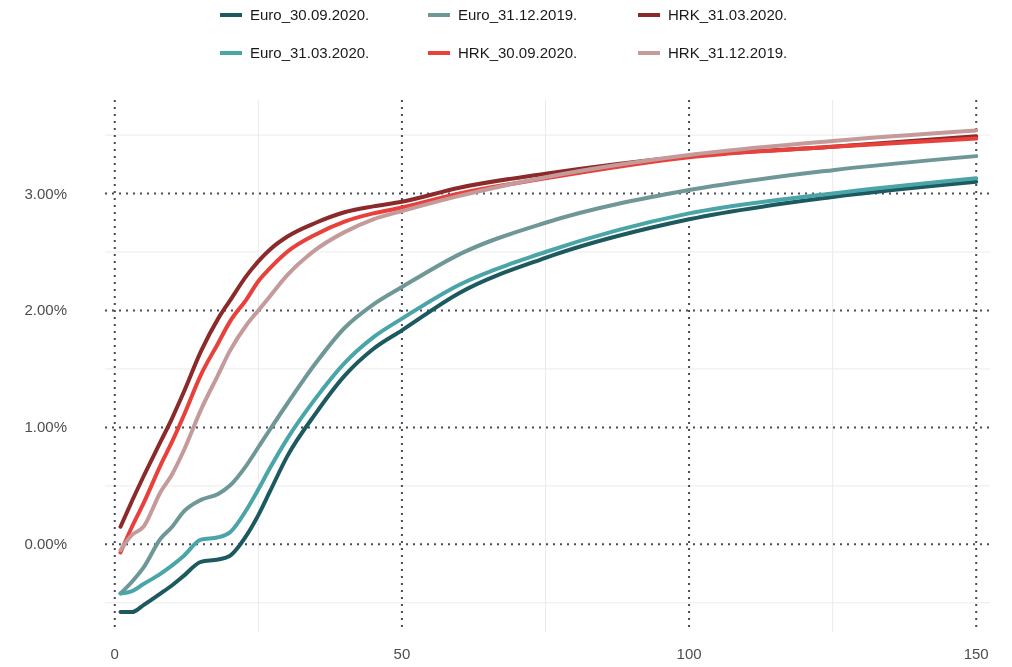 The image size is (1012, 667). What do you see at coordinates (310, 14) in the screenshot?
I see `legend-label: Euro_30.09.2020.` at bounding box center [310, 14].